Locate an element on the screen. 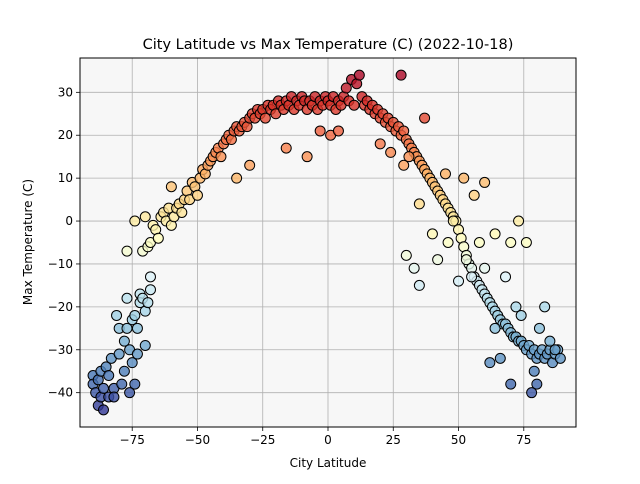 The image size is (640, 484). x-tick-label: −25 is located at coordinates (262, 440).